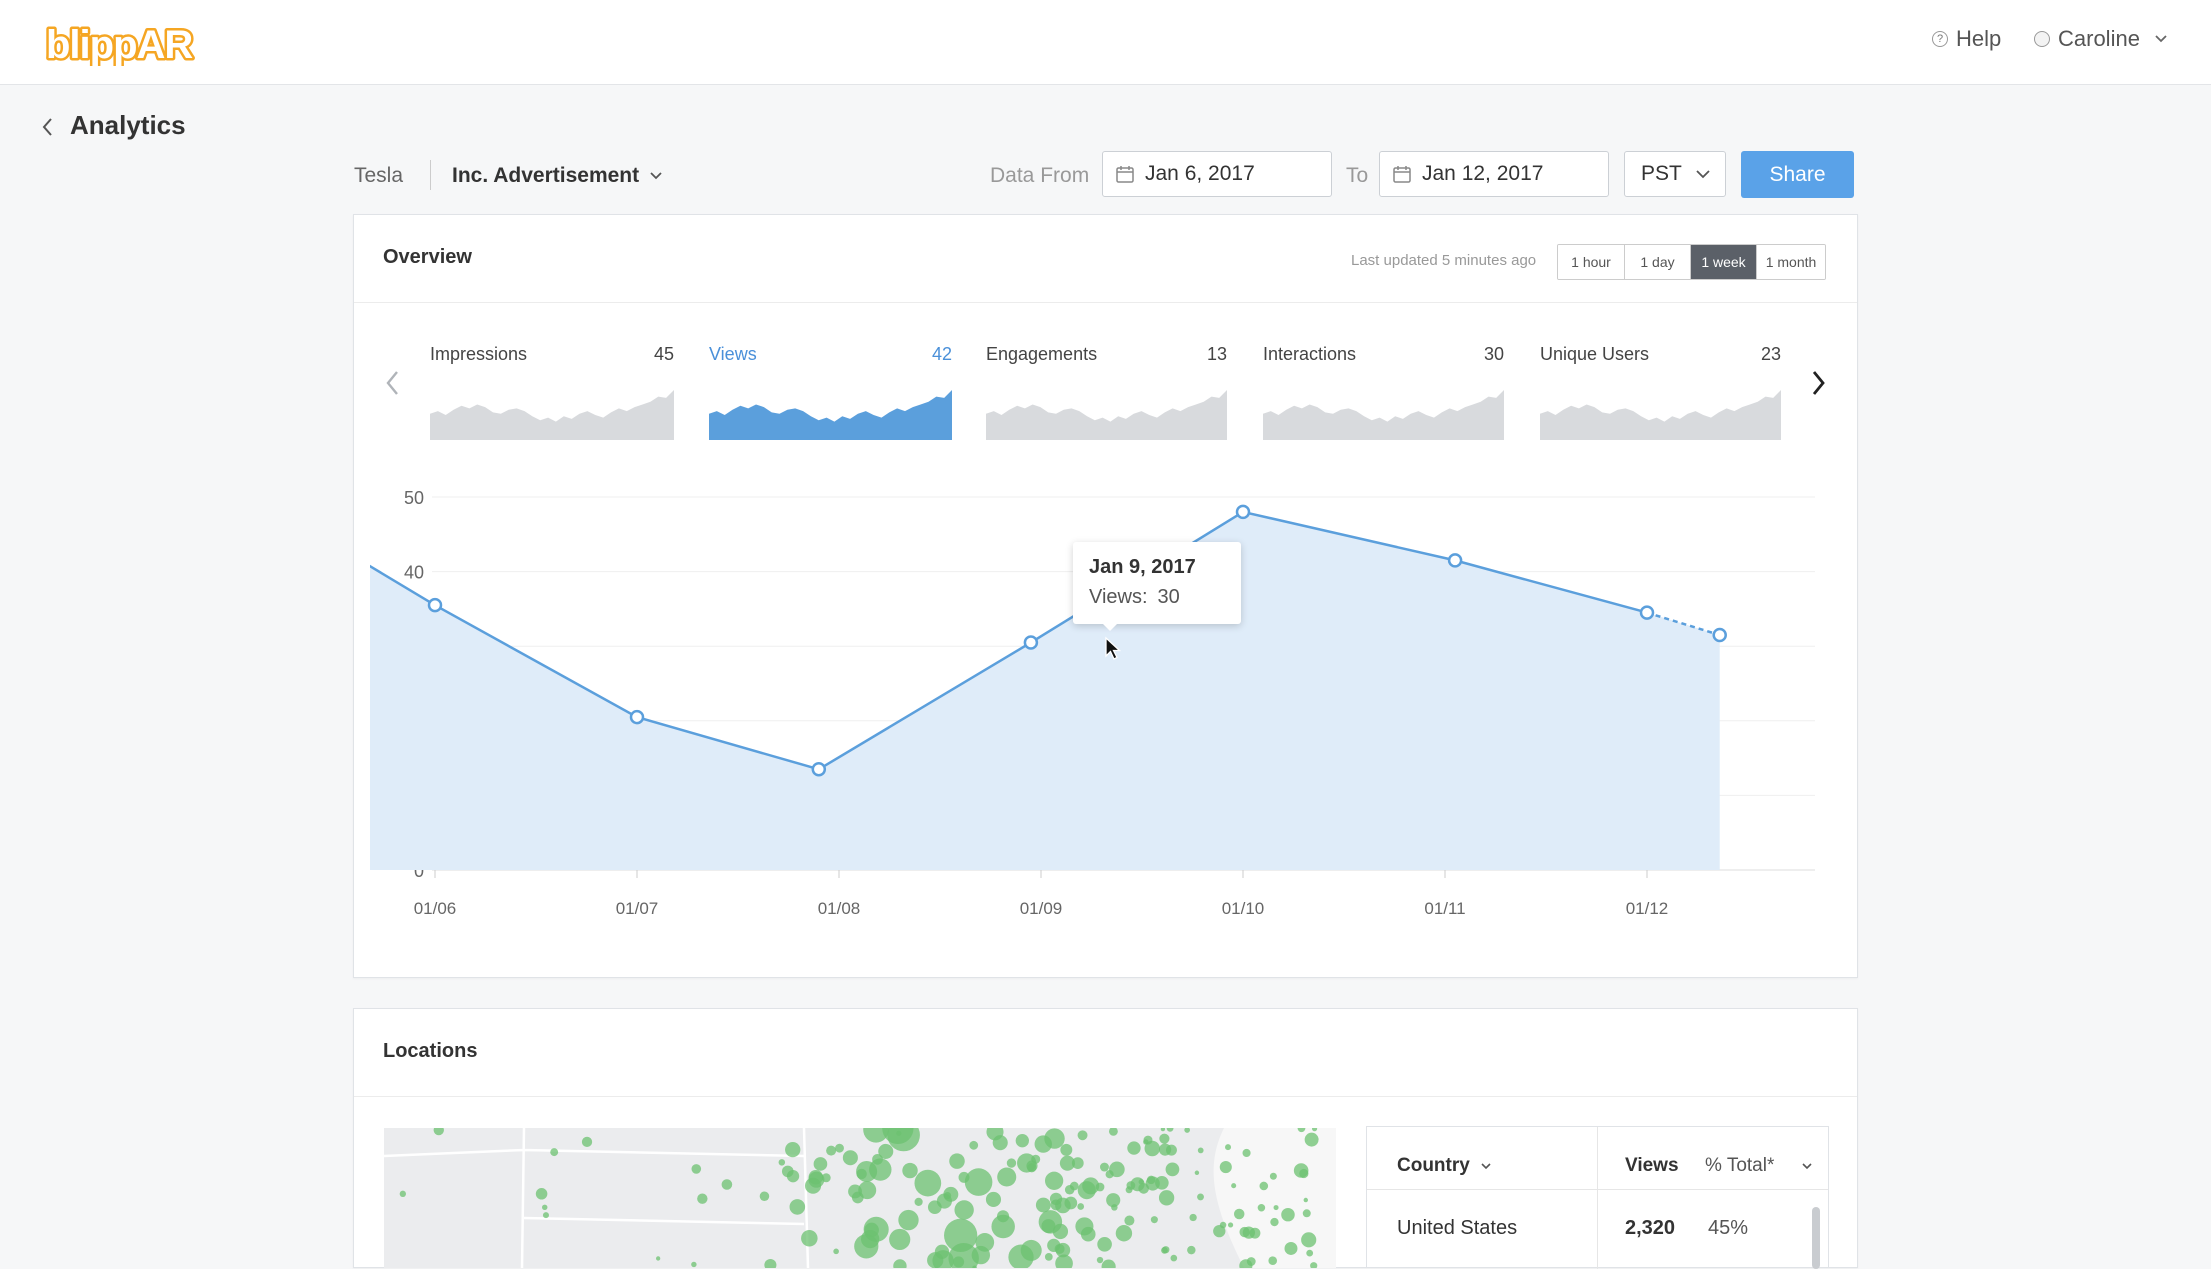  I want to click on country-header-label: Country, so click(1433, 1165).